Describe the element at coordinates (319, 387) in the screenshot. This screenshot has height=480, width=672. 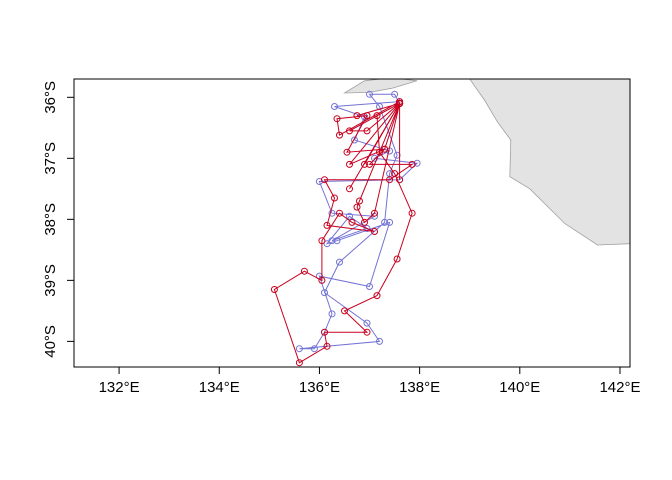
I see `x-tick-label: 136°E` at that location.